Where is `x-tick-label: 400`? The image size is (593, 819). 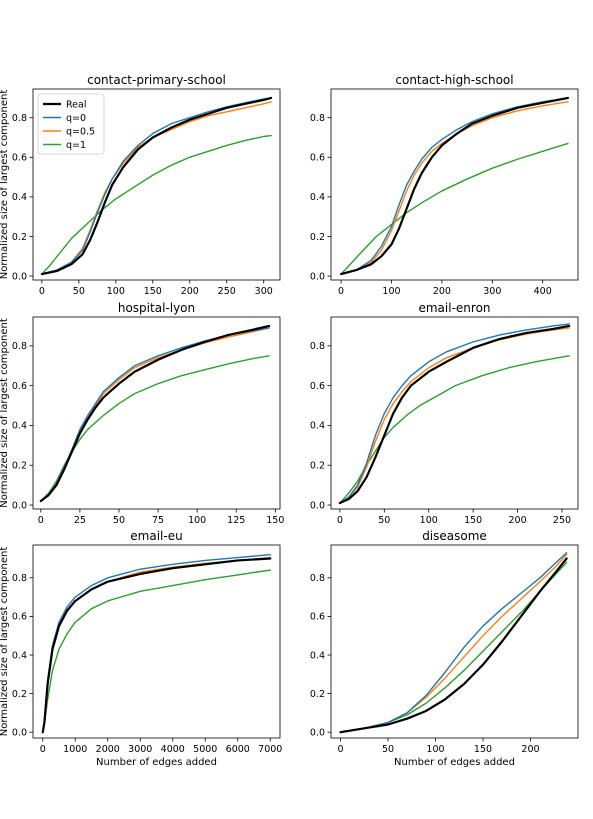
x-tick-label: 400 is located at coordinates (543, 291).